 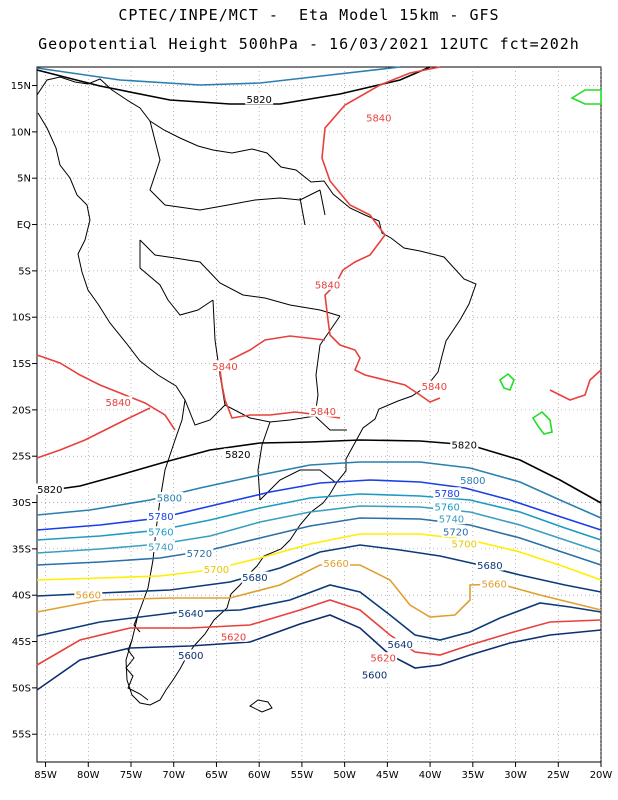 I want to click on lat-tick-label: 35S, so click(x=21, y=549).